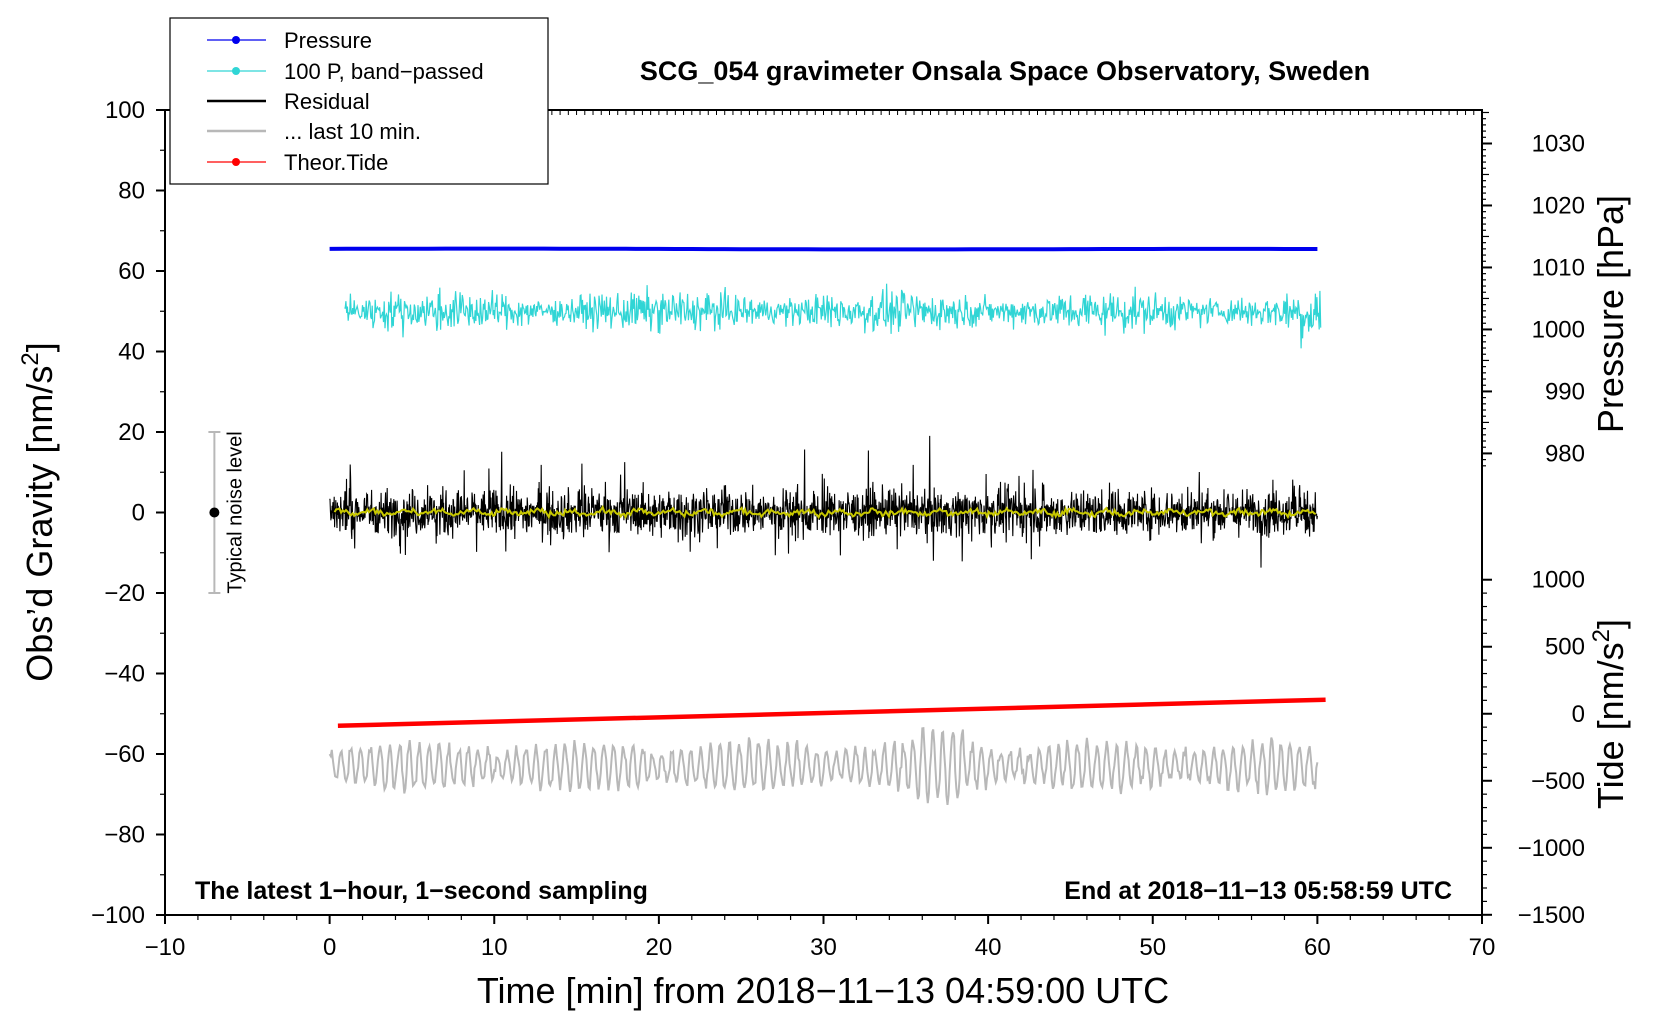 The image size is (1660, 1020). What do you see at coordinates (138, 513) in the screenshot?
I see `y-tick-label: 0` at bounding box center [138, 513].